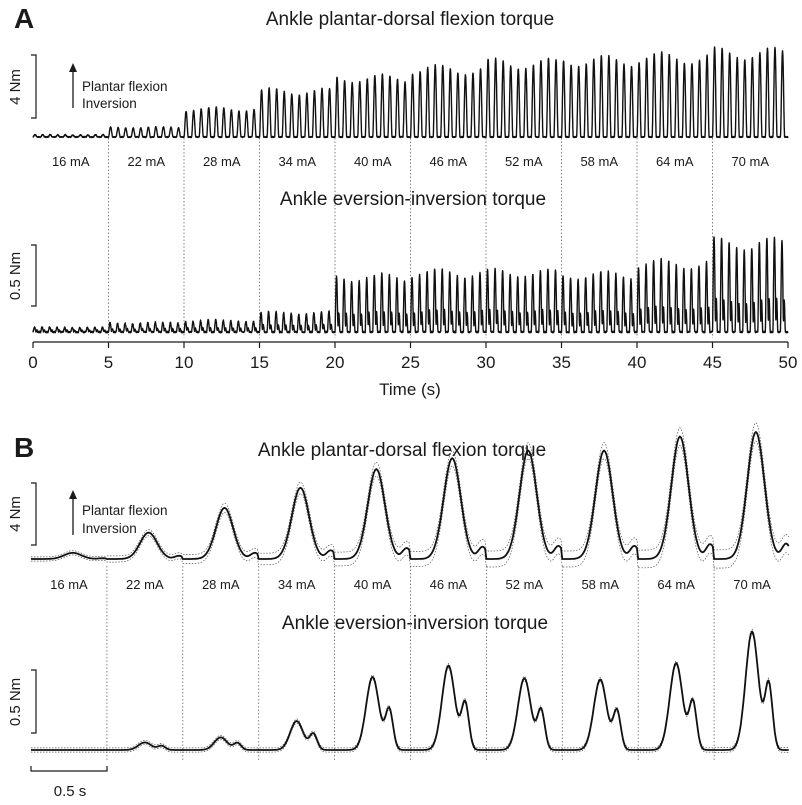 This screenshot has width=802, height=805. Describe the element at coordinates (297, 584) in the screenshot. I see `panel-b-segment-label: 34 mA` at that location.